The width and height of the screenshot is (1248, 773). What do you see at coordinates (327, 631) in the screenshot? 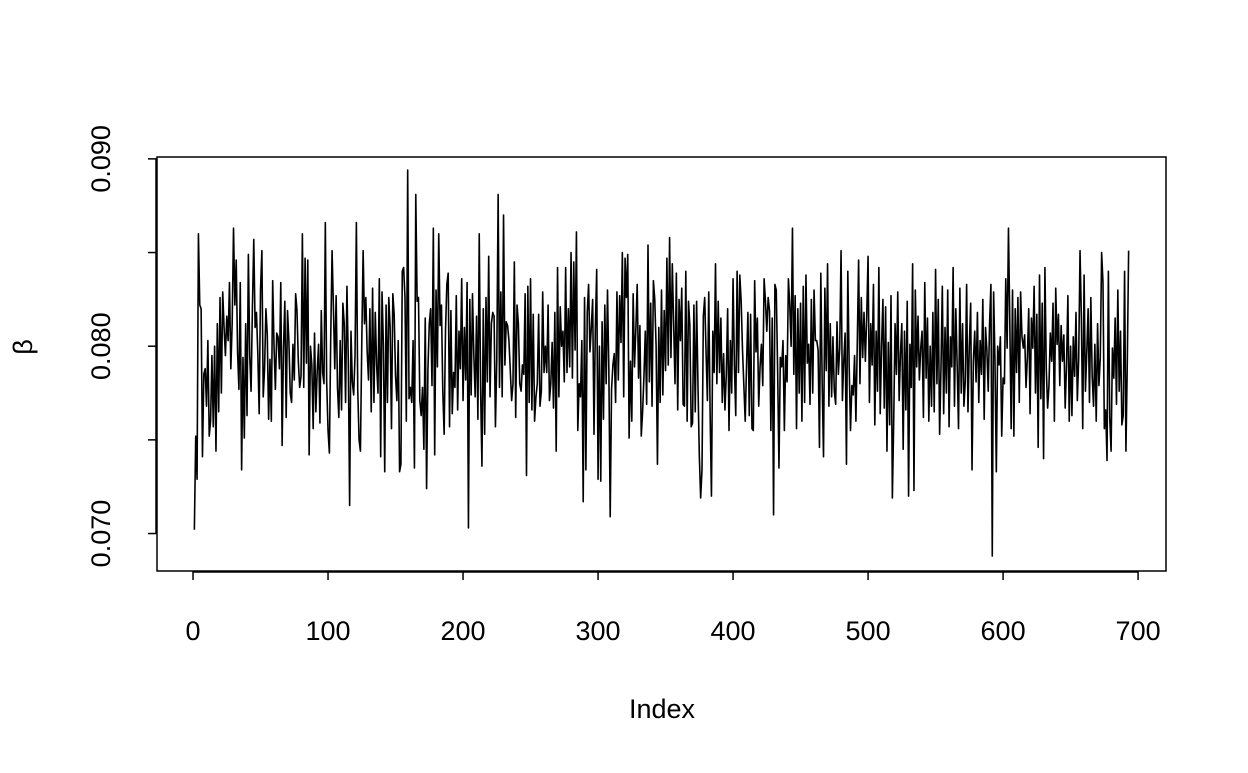
I see `x-tick-label: 100` at bounding box center [327, 631].